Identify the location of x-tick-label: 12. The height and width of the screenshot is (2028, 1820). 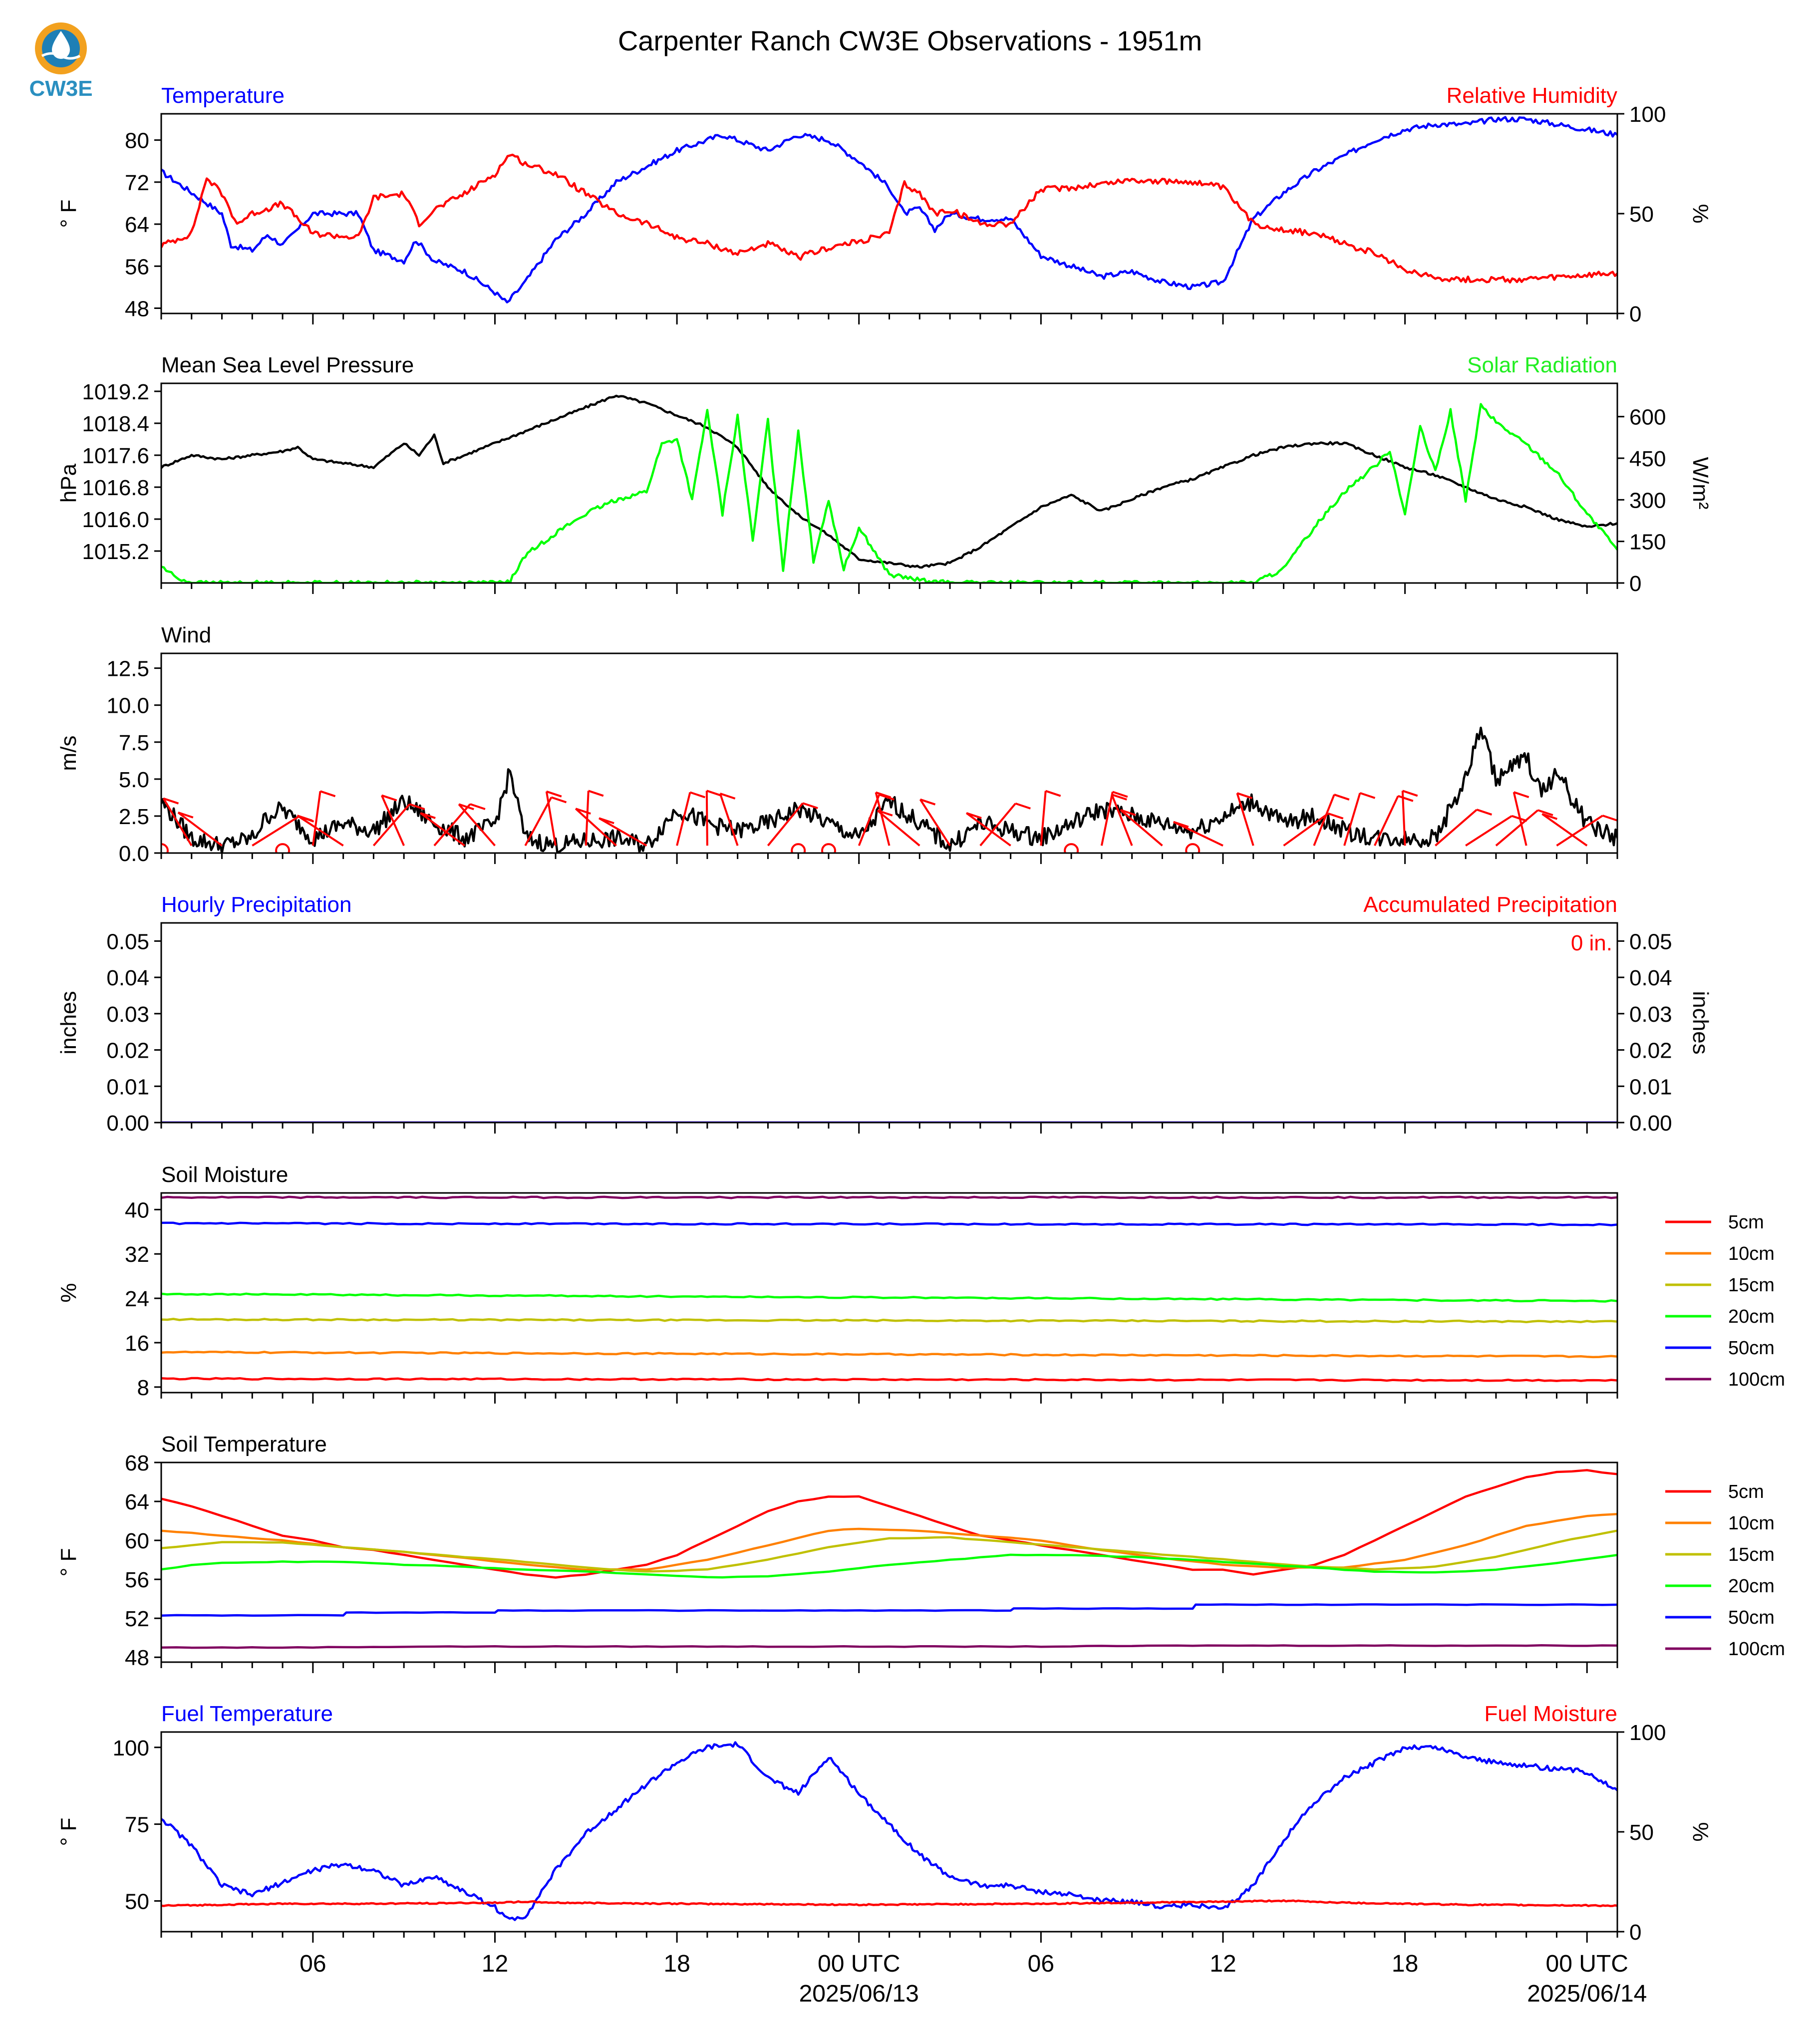
(495, 1964).